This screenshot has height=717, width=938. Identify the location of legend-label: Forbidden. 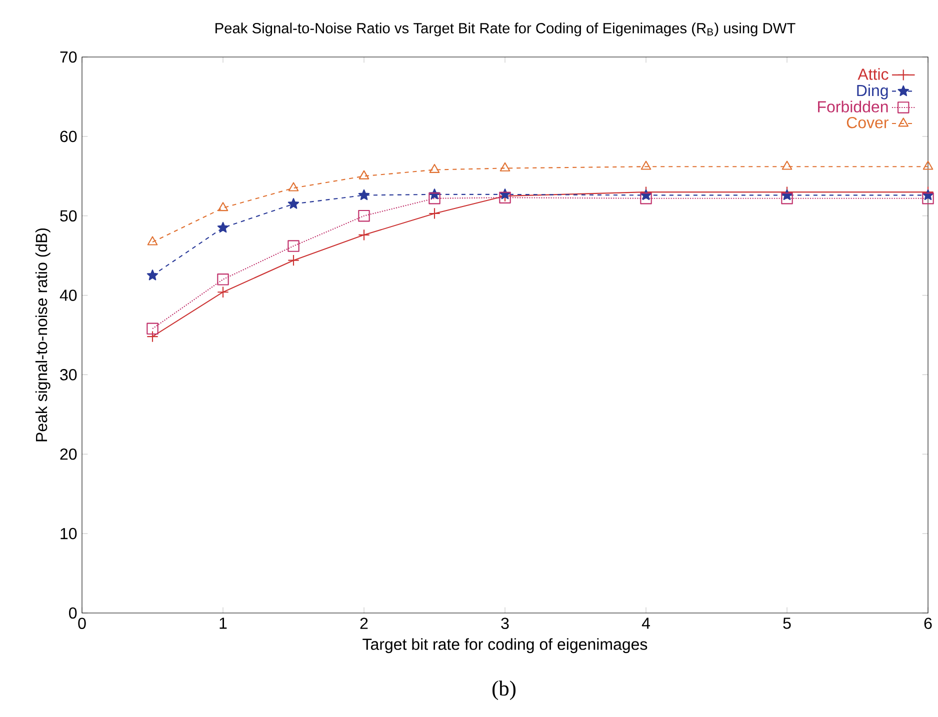
(853, 106).